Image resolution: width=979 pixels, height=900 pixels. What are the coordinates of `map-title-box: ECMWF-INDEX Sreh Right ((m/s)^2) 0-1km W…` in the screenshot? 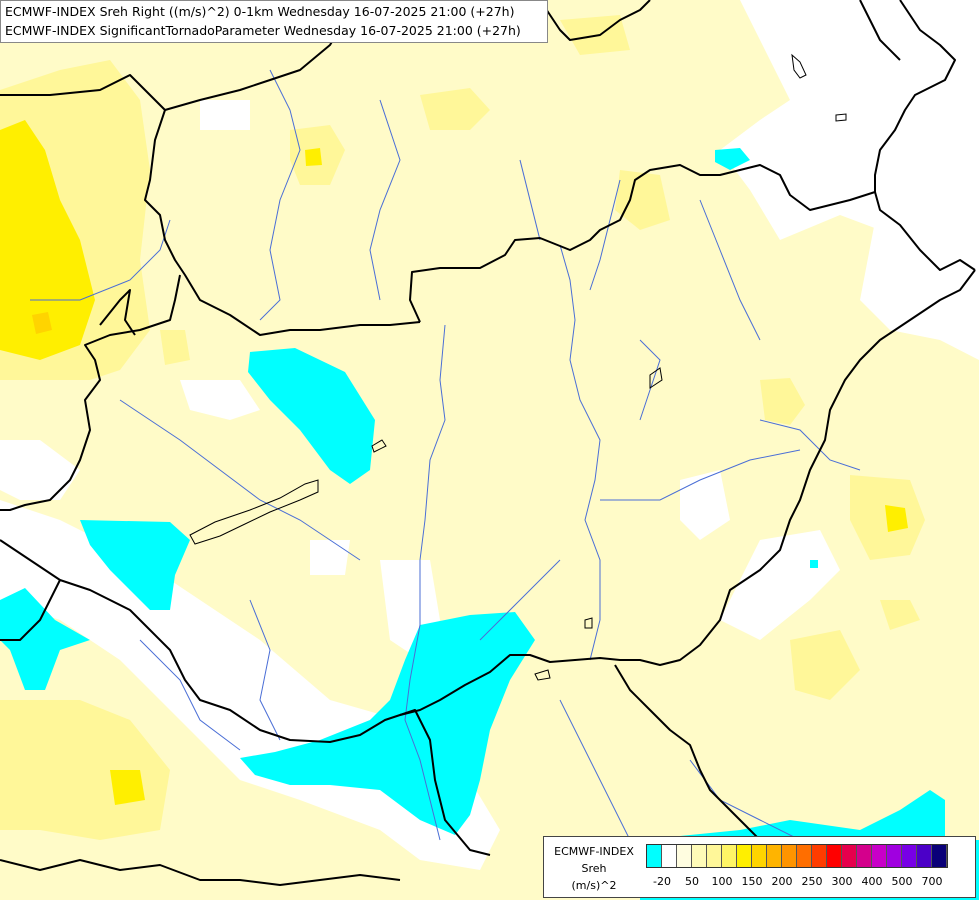 It's located at (274, 21).